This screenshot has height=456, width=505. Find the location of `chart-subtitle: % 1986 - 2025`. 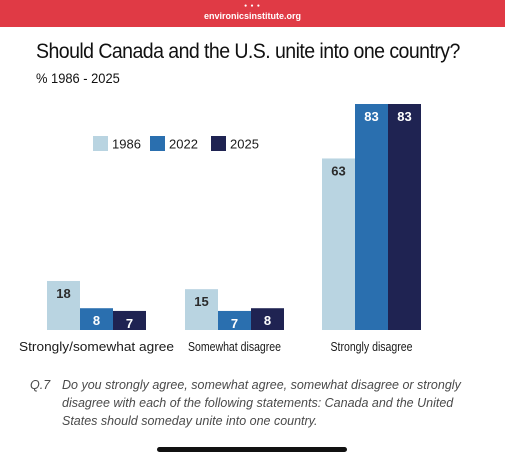

chart-subtitle: % 1986 - 2025 is located at coordinates (78, 78).